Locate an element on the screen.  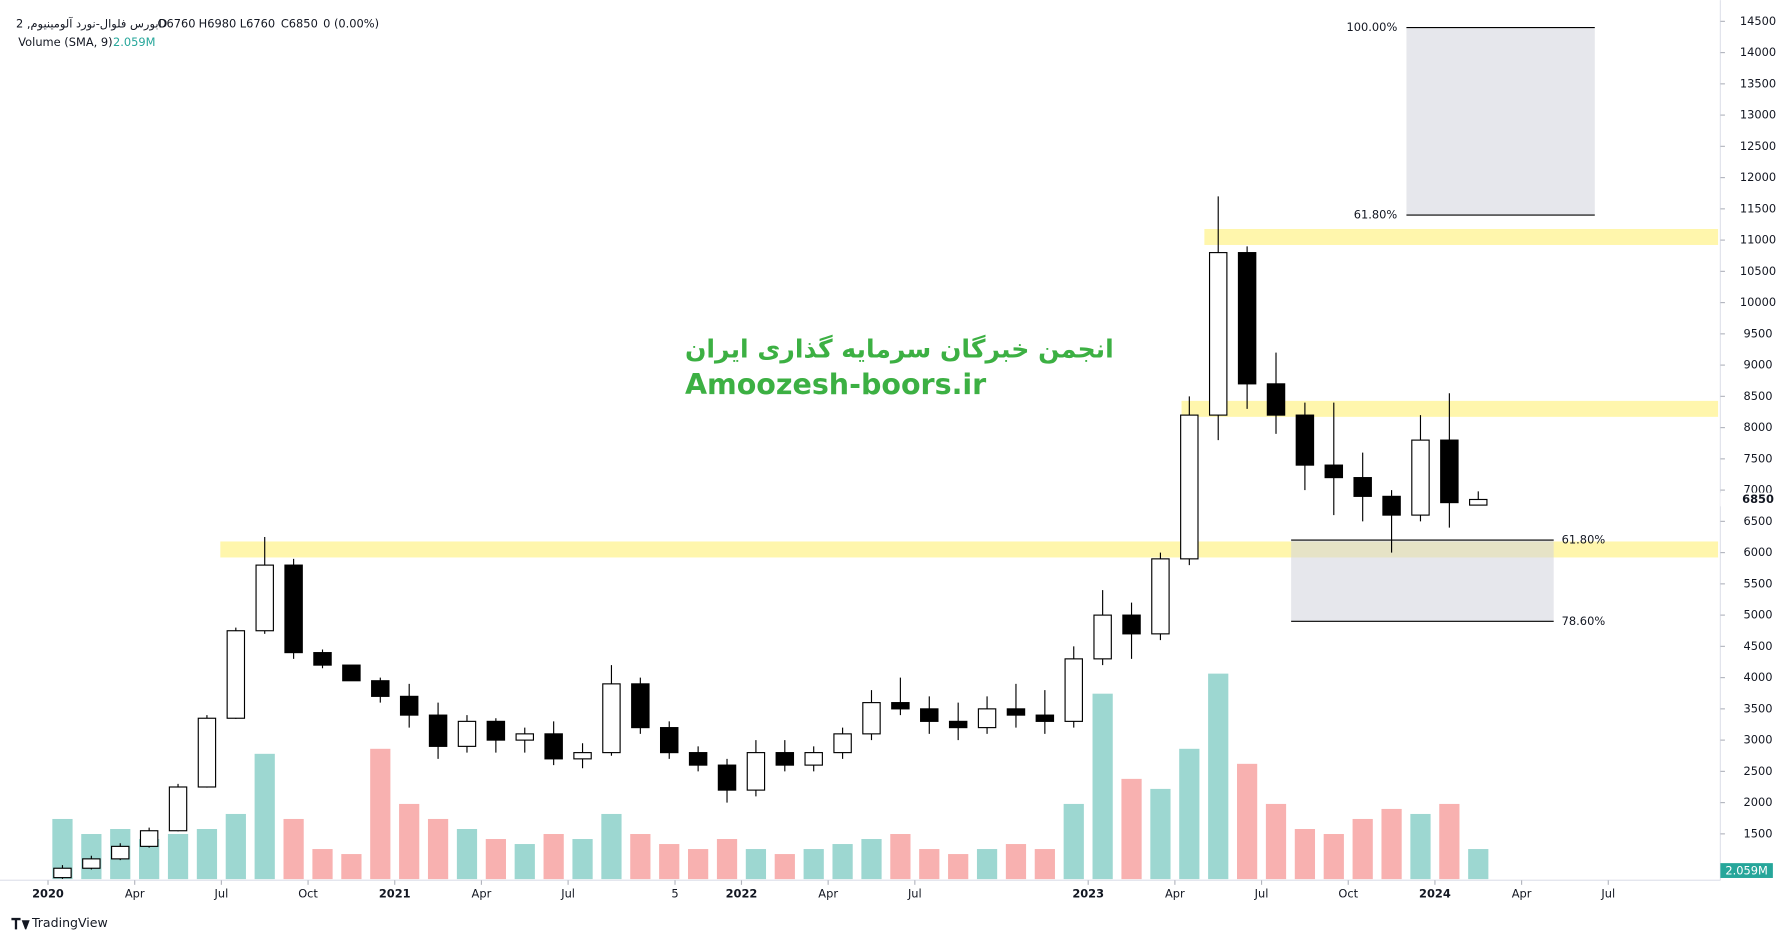
y-tick-label: 5000 is located at coordinates (1758, 615).